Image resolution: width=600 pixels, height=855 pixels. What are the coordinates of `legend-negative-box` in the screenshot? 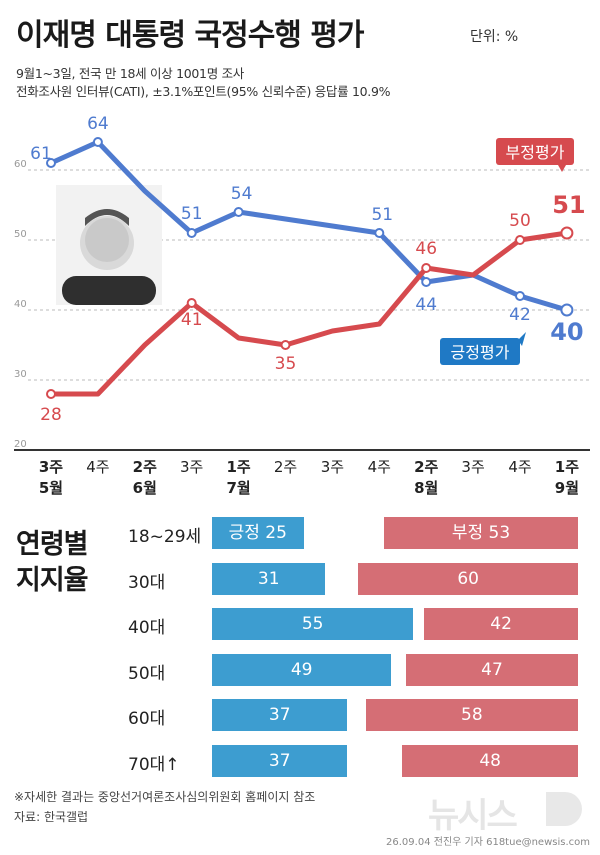 It's located at (535, 151).